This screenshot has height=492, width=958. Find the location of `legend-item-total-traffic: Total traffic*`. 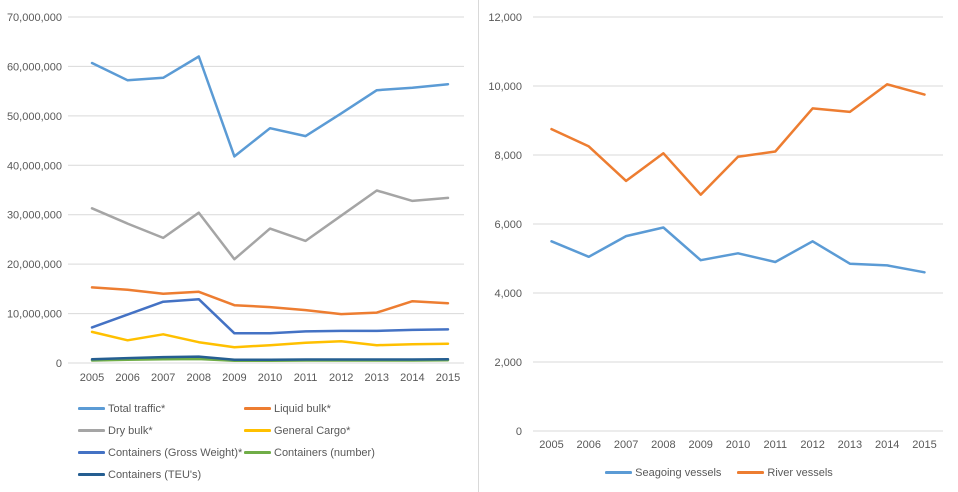

legend-item-total-traffic: Total traffic* is located at coordinates (161, 408).